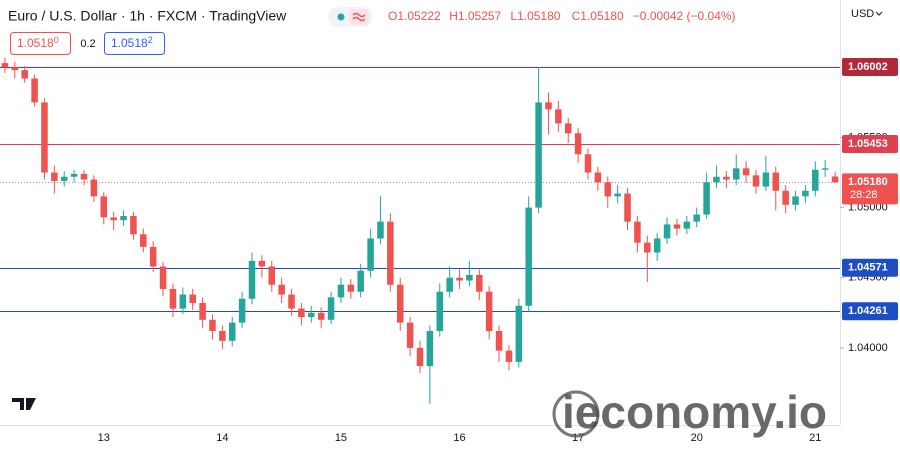  Describe the element at coordinates (864, 195) in the screenshot. I see `countdown: 28:28` at that location.